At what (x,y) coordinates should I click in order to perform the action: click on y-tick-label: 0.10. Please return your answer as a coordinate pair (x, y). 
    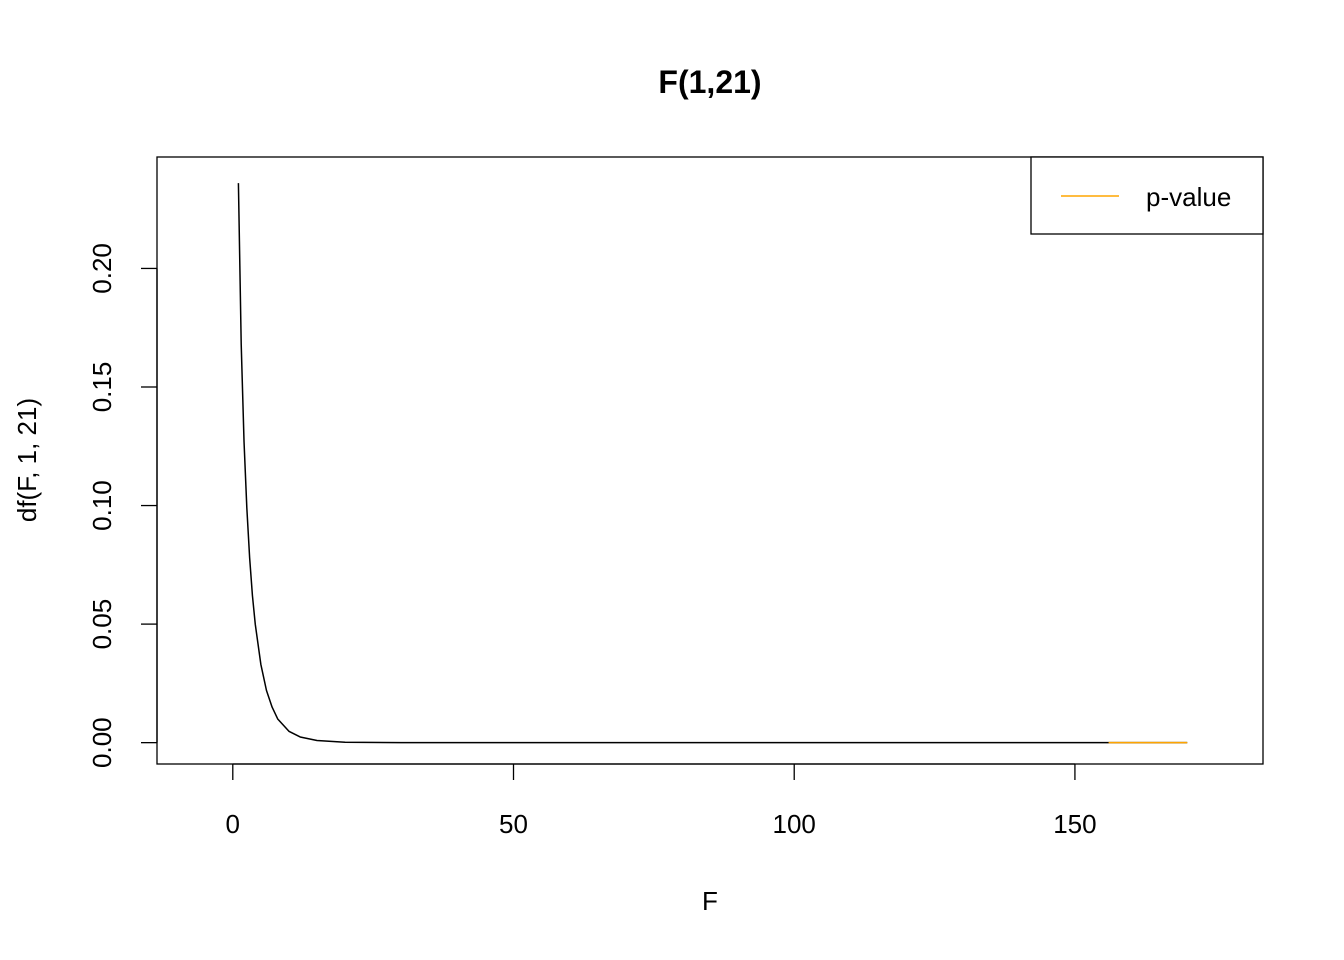
    Looking at the image, I should click on (102, 505).